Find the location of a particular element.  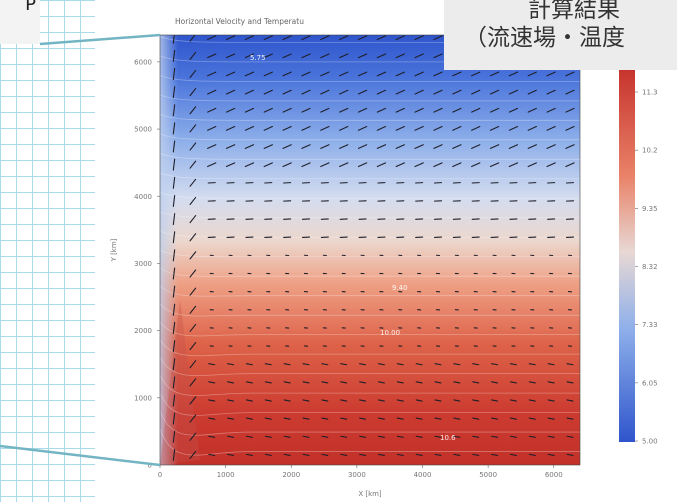

y-tick-label: 1000 is located at coordinates (143, 398).